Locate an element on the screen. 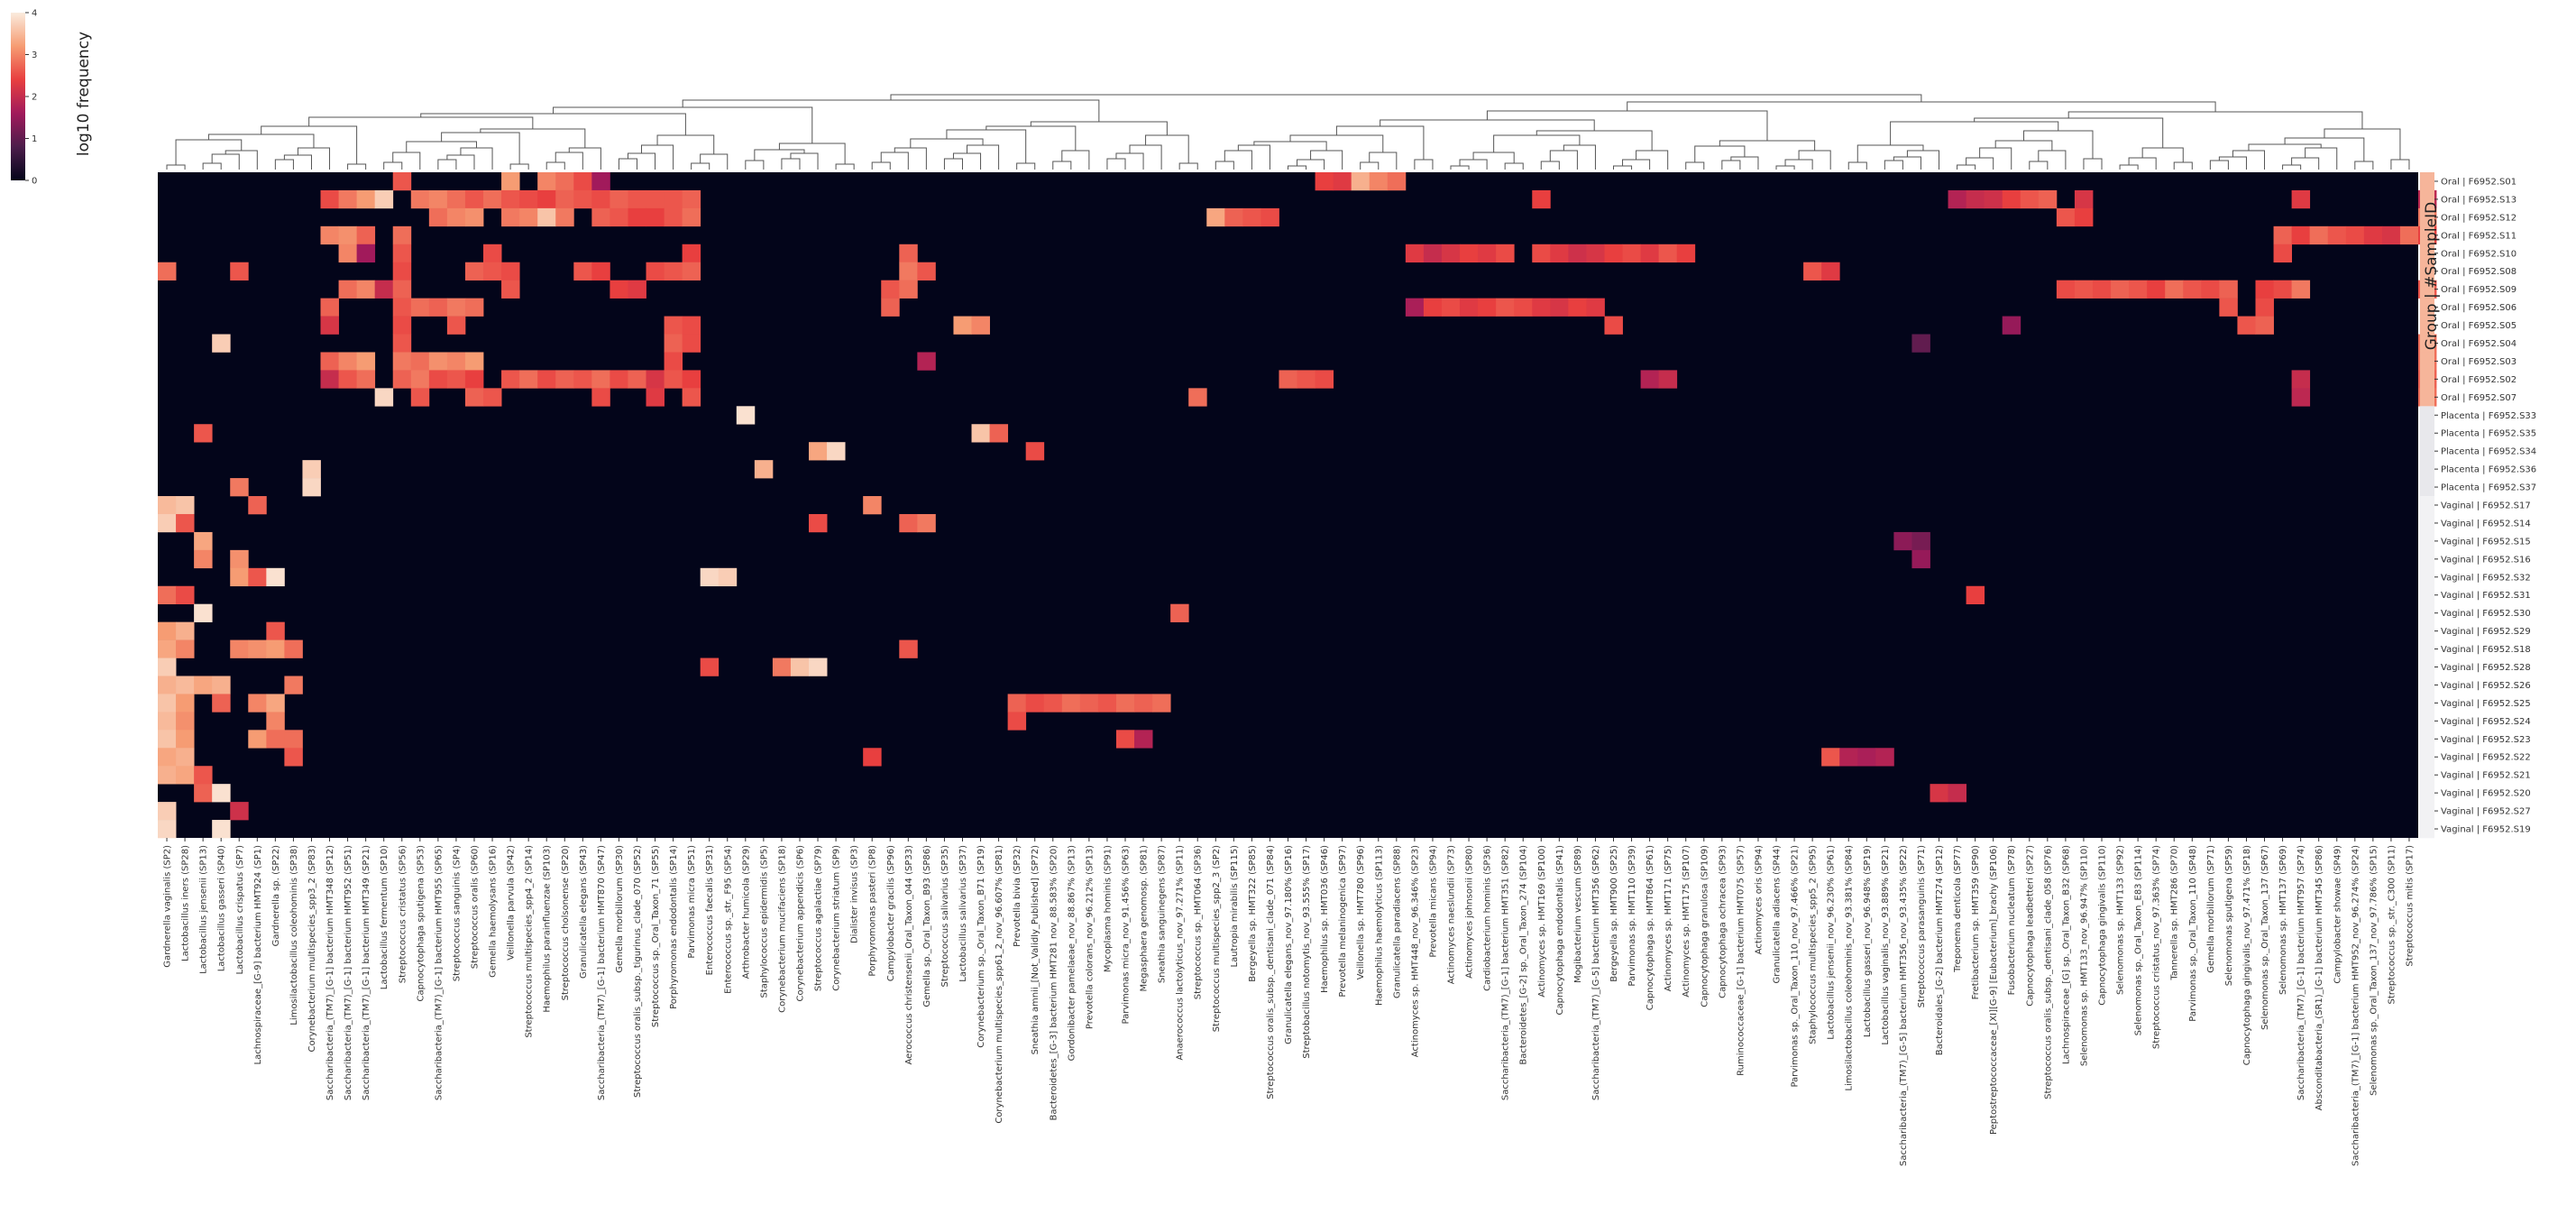  column-label: Limosilactobacillus coleohominis (SP38) is located at coordinates (294, 935).